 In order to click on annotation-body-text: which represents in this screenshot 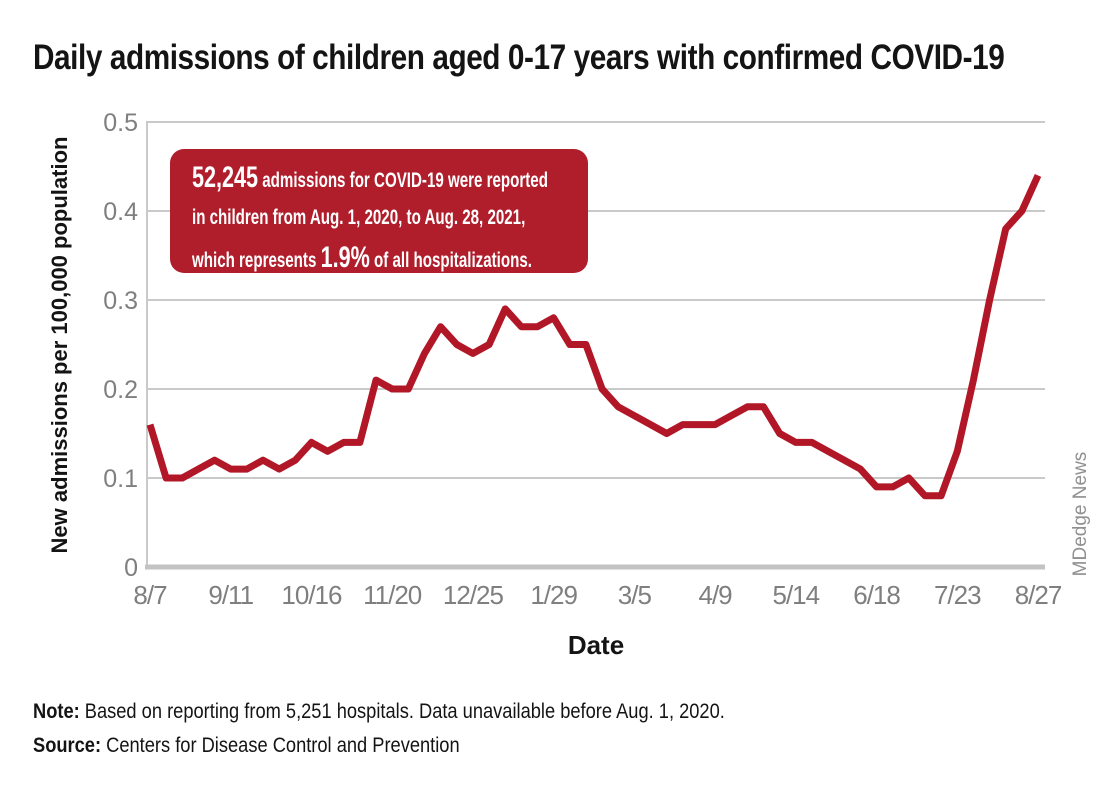, I will do `click(256, 260)`.